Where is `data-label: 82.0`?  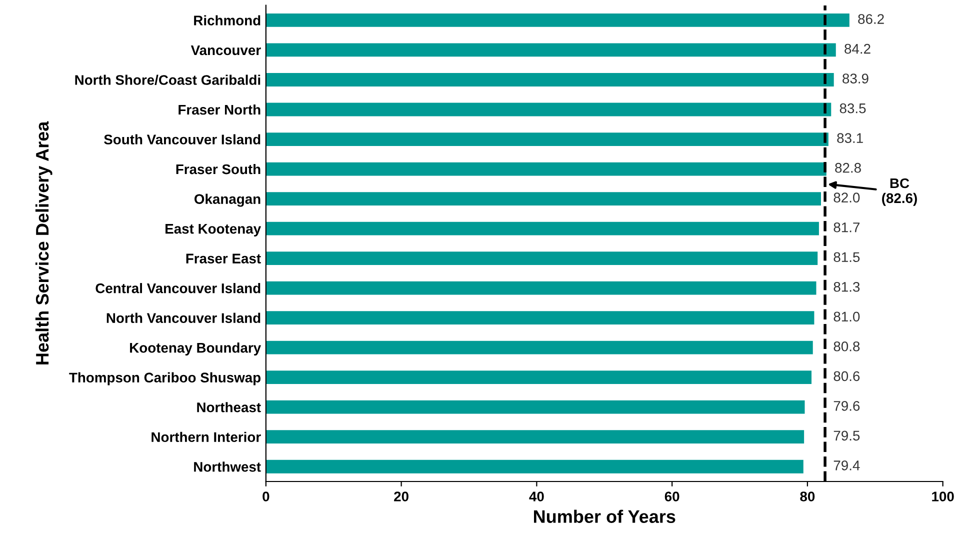 data-label: 82.0 is located at coordinates (847, 197).